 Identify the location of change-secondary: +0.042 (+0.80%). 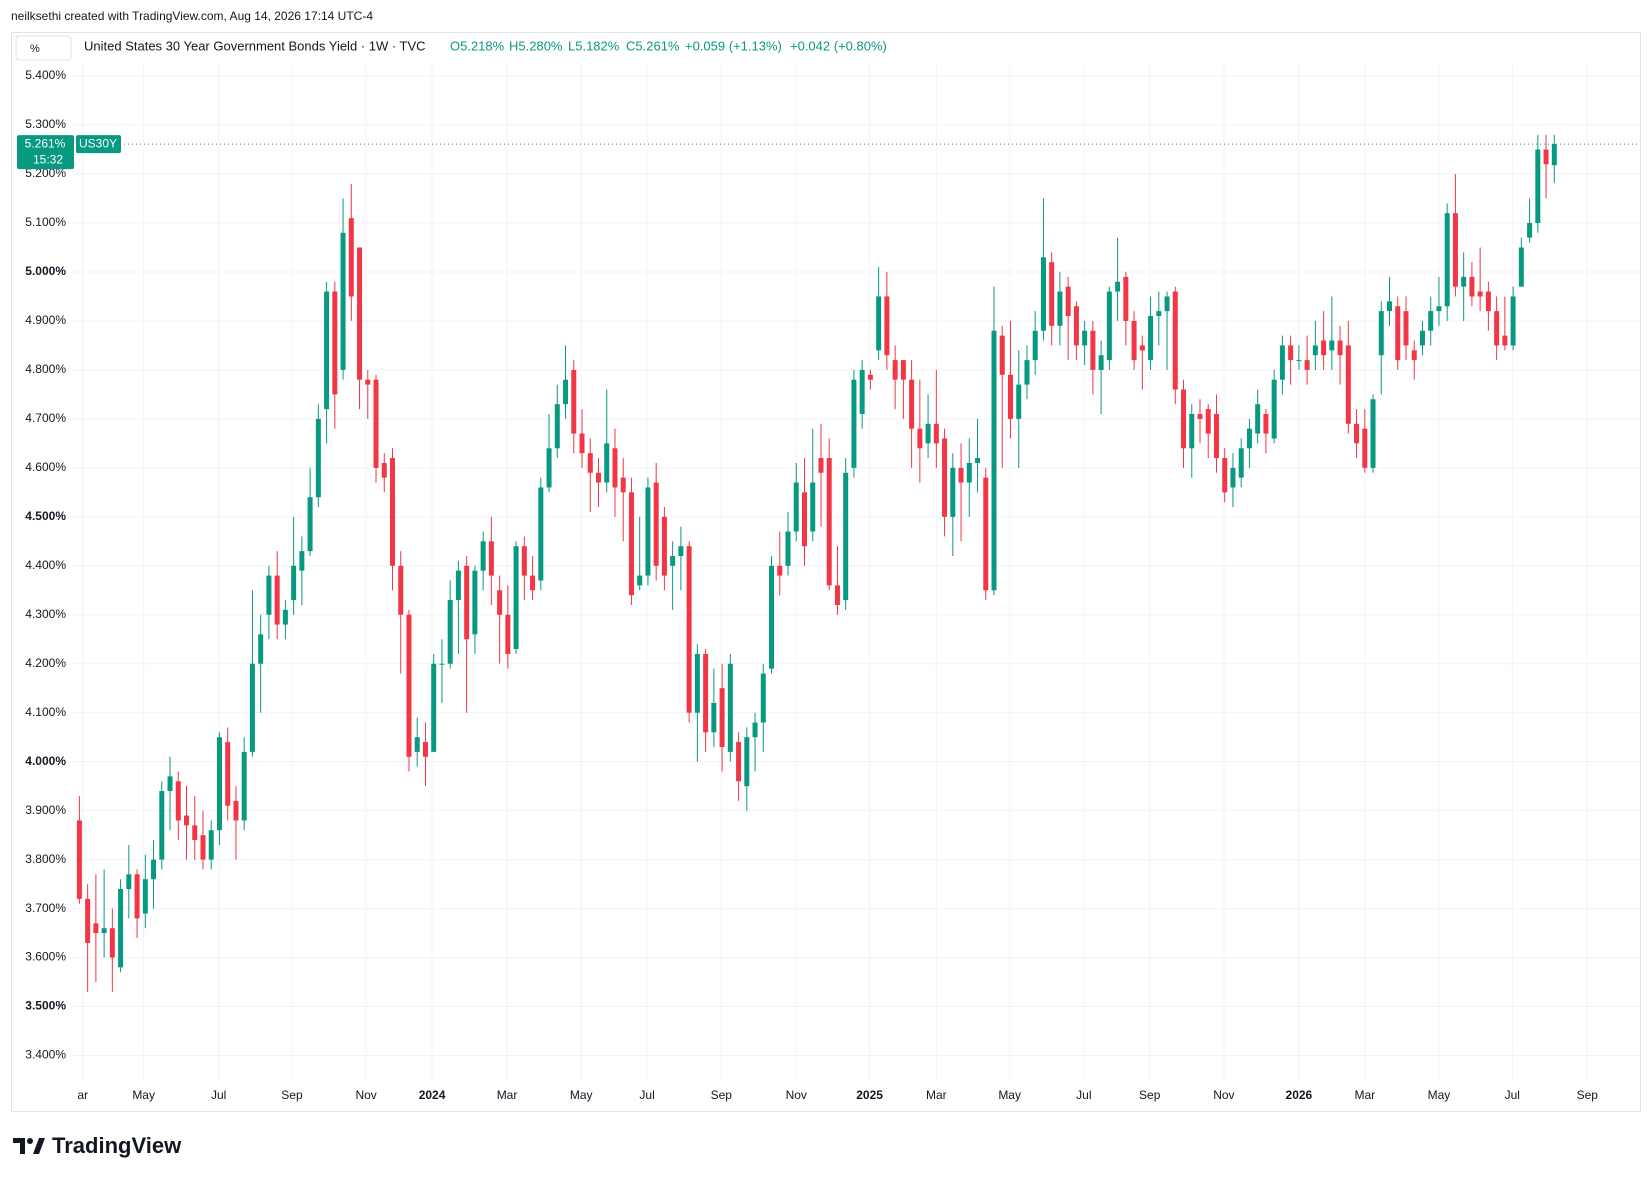
(838, 45).